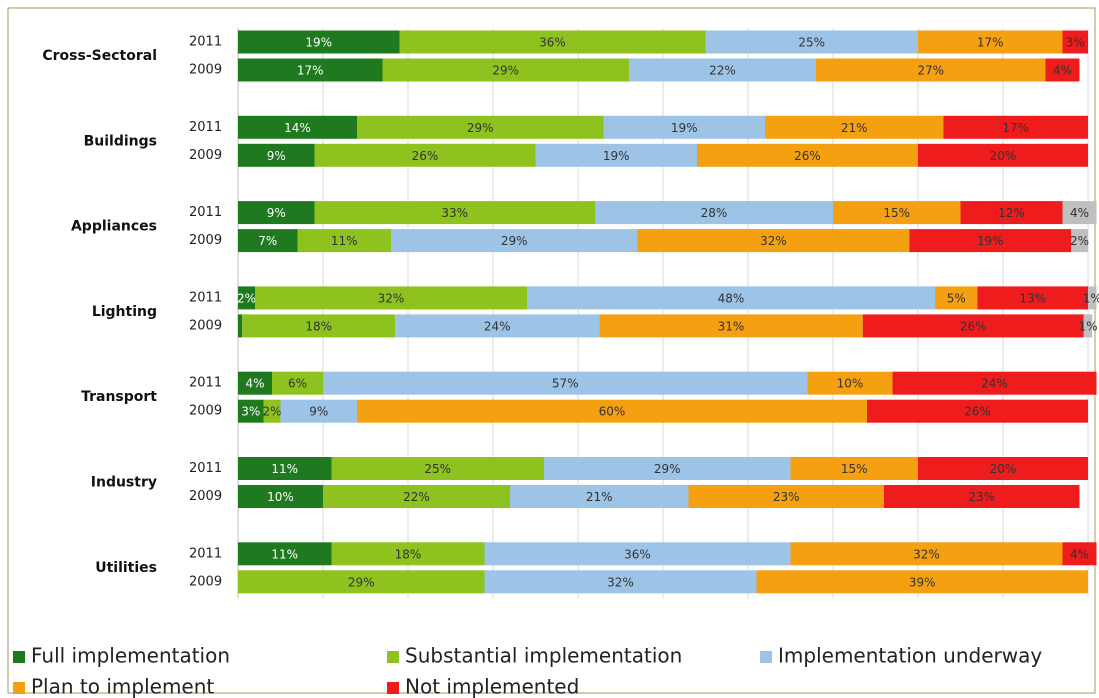 This screenshot has width=1099, height=698. Describe the element at coordinates (130, 656) in the screenshot. I see `legend-label: Full implementation` at that location.